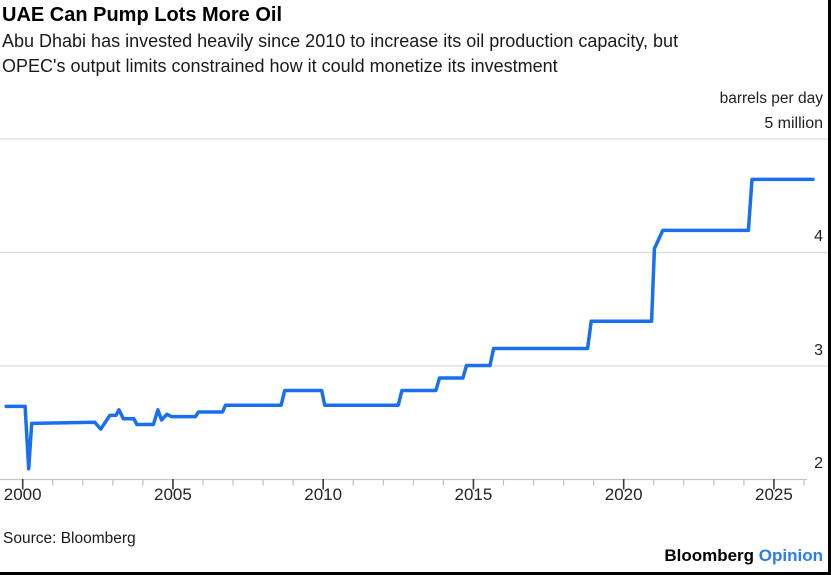 The image size is (831, 575). Describe the element at coordinates (173, 494) in the screenshot. I see `x-tick-label: 2005` at that location.